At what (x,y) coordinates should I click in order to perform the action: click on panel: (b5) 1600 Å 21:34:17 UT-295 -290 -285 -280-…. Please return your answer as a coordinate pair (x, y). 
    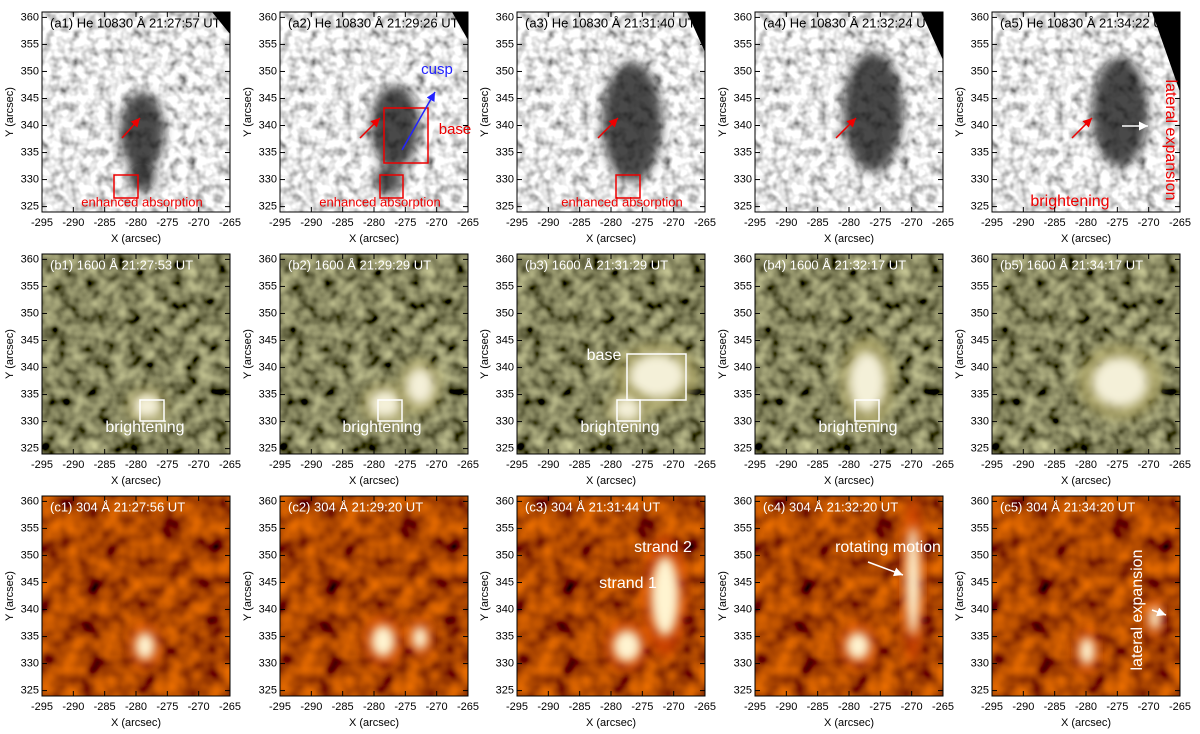
    Looking at the image, I should click on (1072, 370).